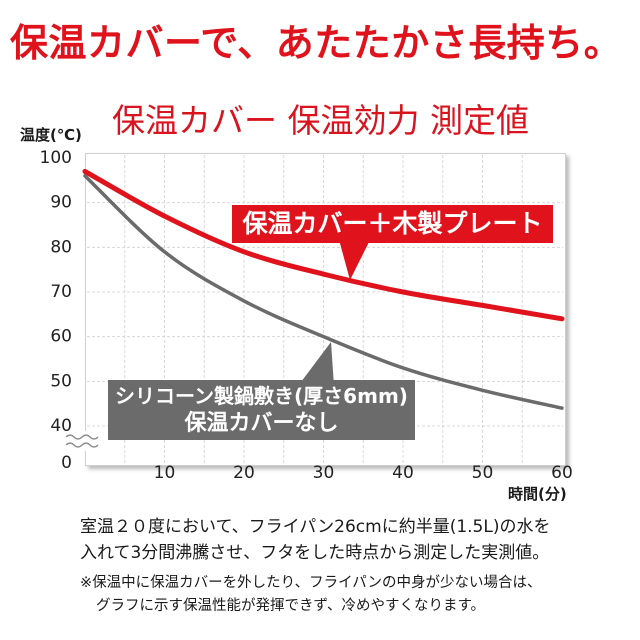 This screenshot has width=640, height=640. Describe the element at coordinates (355, 258) in the screenshot. I see `callout-pointer-red` at that location.